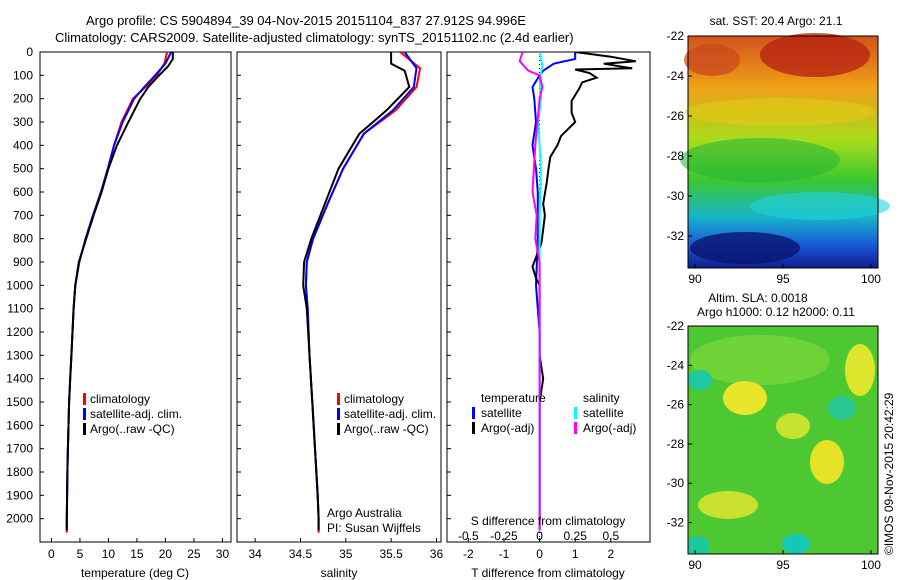 Image resolution: width=900 pixels, height=580 pixels. What do you see at coordinates (603, 413) in the screenshot?
I see `legend-label-s-satellite: satellite` at bounding box center [603, 413].